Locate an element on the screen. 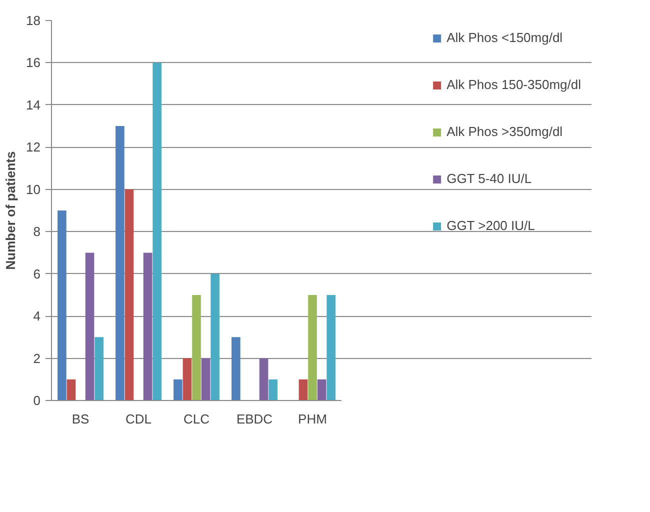  y-tick-label: 4 is located at coordinates (37, 316).